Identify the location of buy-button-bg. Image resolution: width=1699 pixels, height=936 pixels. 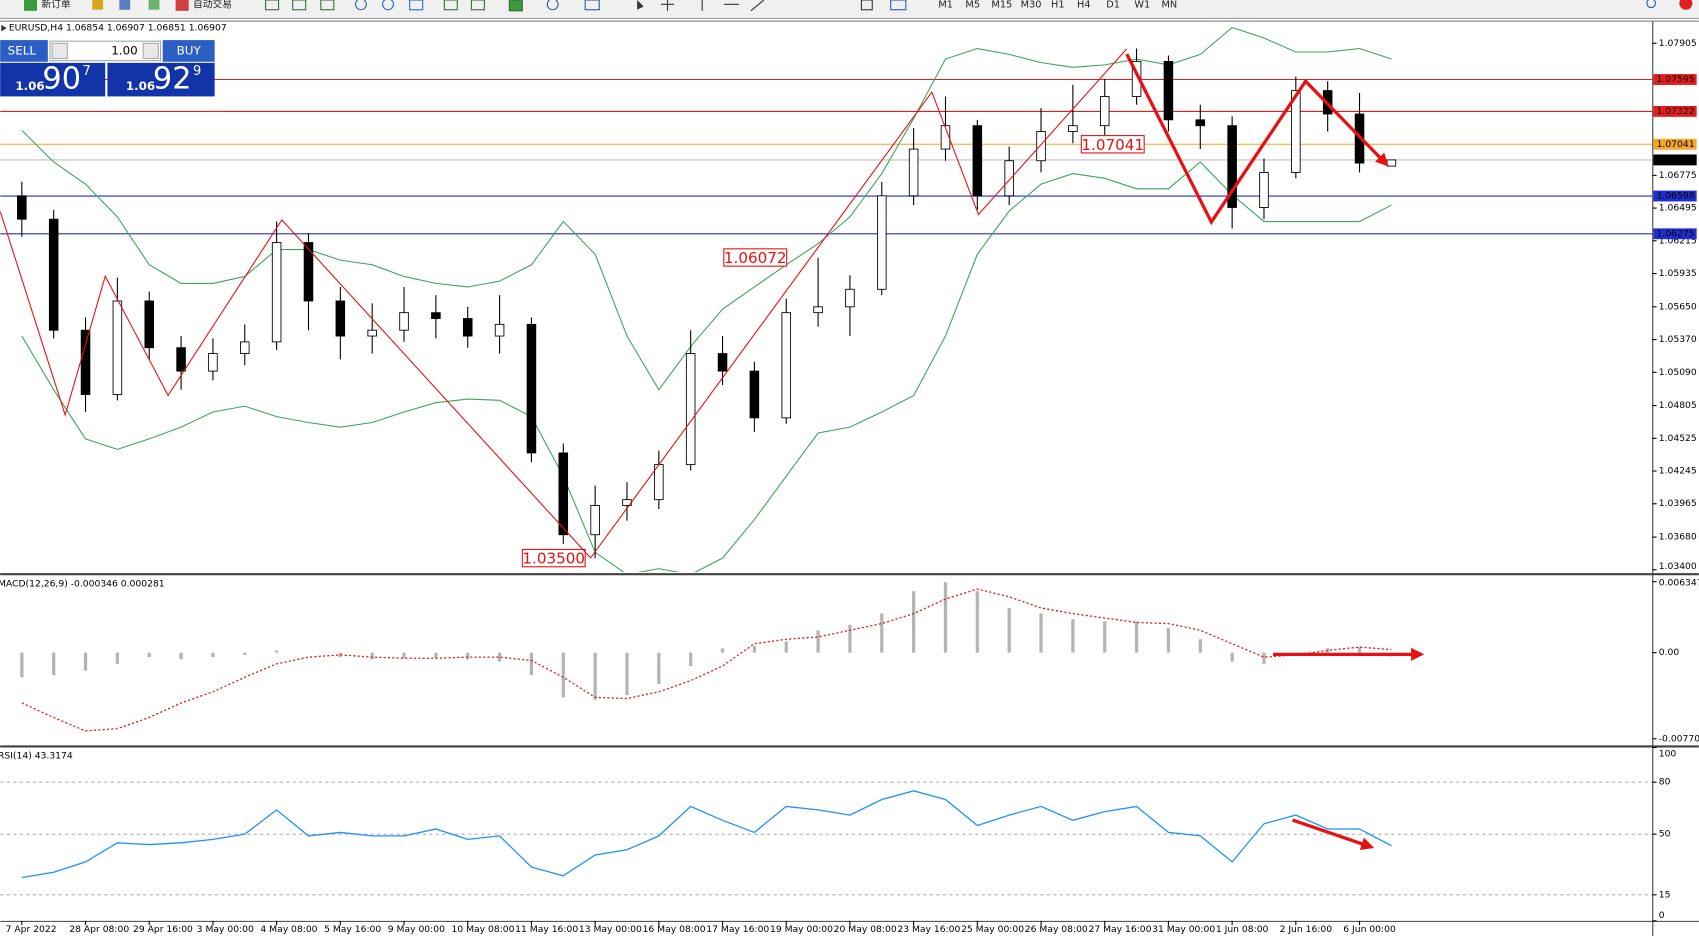
(188, 51).